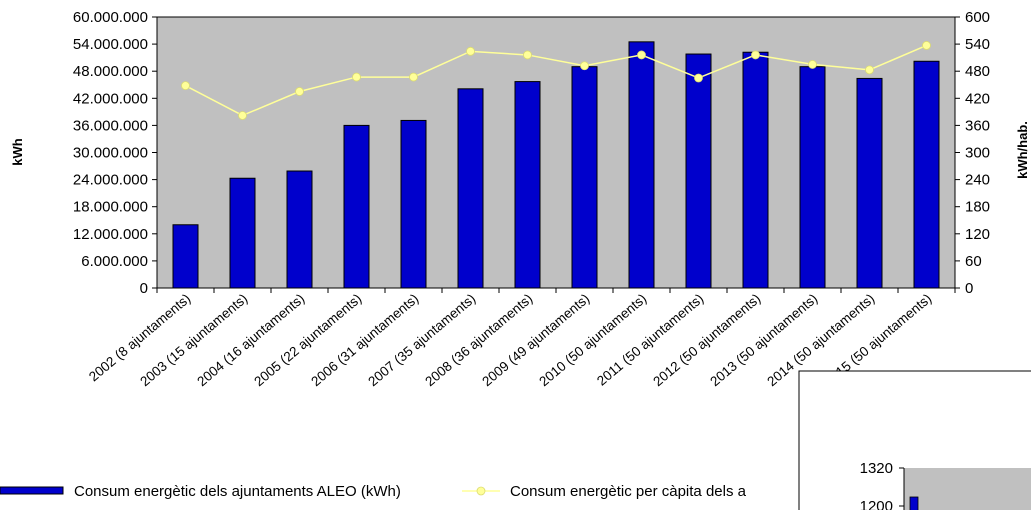  What do you see at coordinates (977, 17) in the screenshot?
I see `y2-tick-label-10: 600` at bounding box center [977, 17].